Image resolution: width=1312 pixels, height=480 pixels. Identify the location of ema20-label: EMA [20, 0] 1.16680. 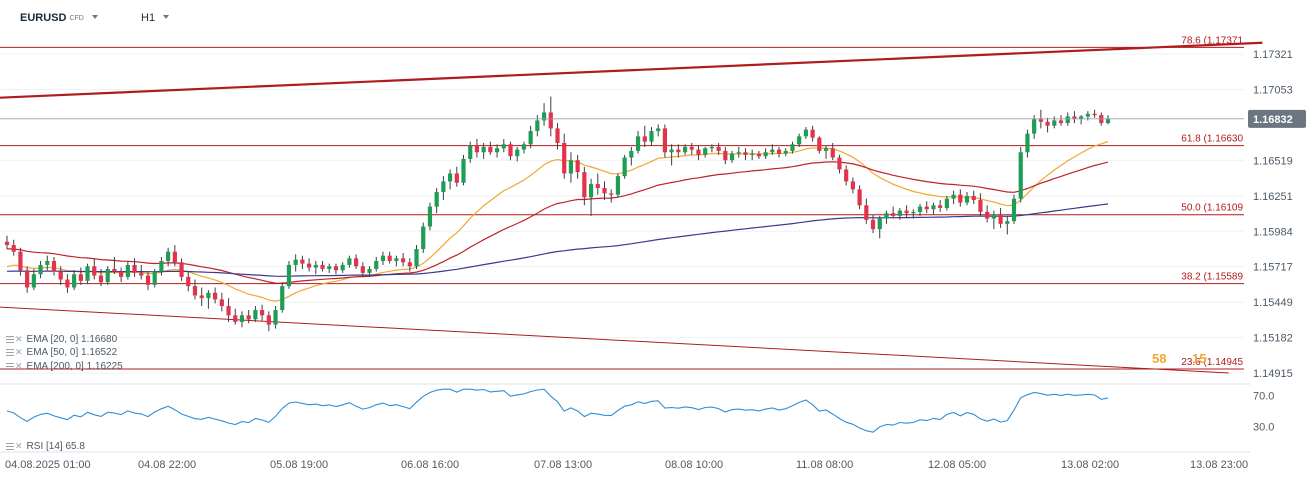
(72, 339).